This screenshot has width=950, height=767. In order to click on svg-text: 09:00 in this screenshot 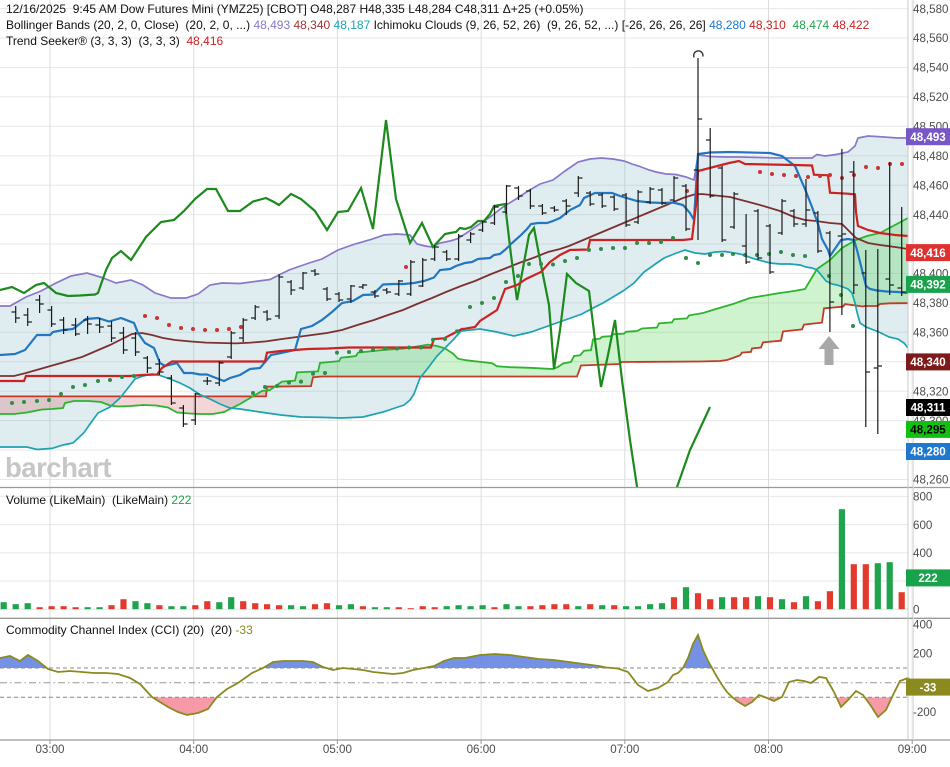, I will do `click(912, 749)`.